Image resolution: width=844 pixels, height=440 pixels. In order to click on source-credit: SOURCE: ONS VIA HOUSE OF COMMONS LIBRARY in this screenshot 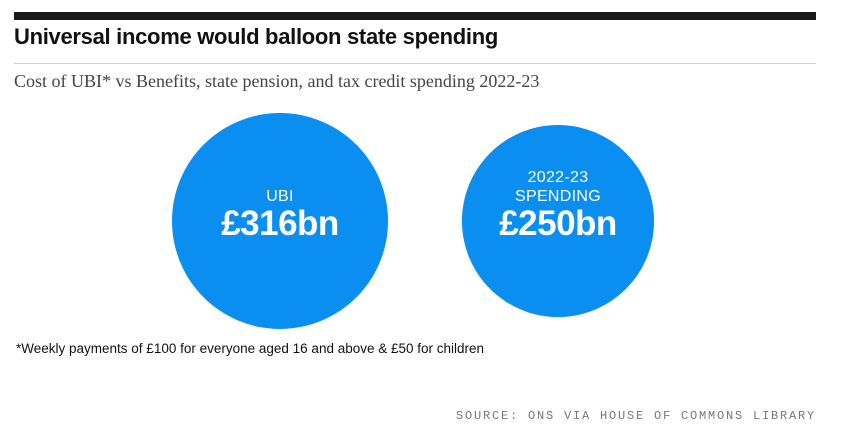, I will do `click(635, 416)`.